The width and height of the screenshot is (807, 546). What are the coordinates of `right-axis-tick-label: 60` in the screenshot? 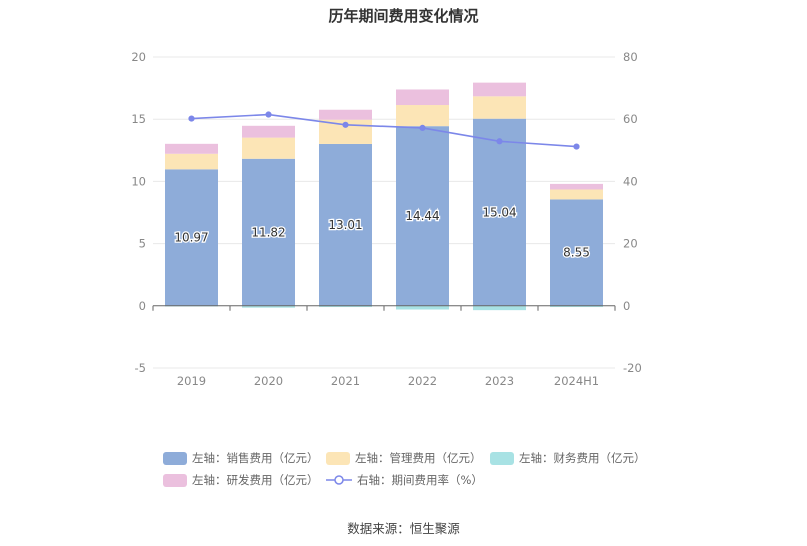 It's located at (630, 119).